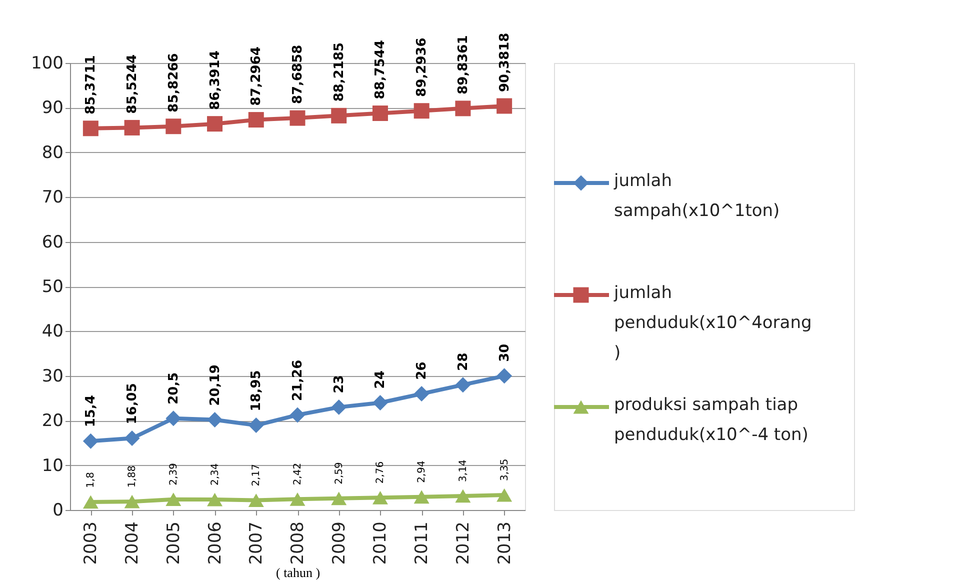  Describe the element at coordinates (58, 510) in the screenshot. I see `y-tick-label: 0` at that location.